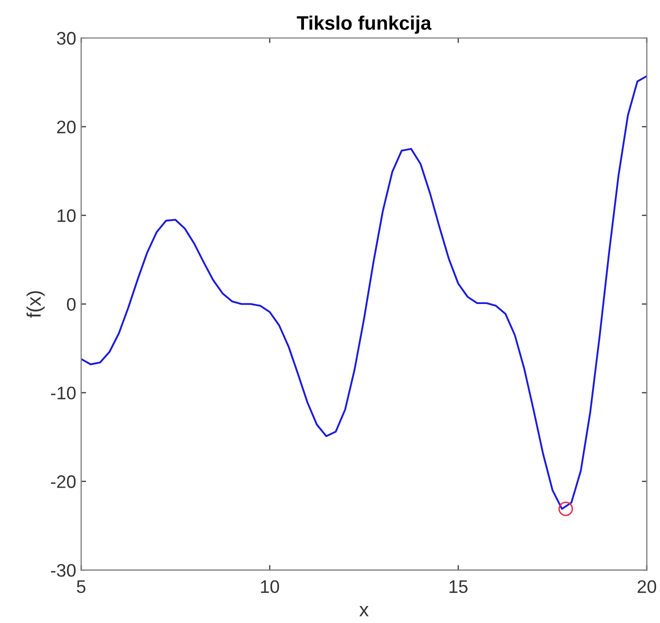 The image size is (660, 623). Describe the element at coordinates (66, 38) in the screenshot. I see `y-tick-label: 30` at that location.